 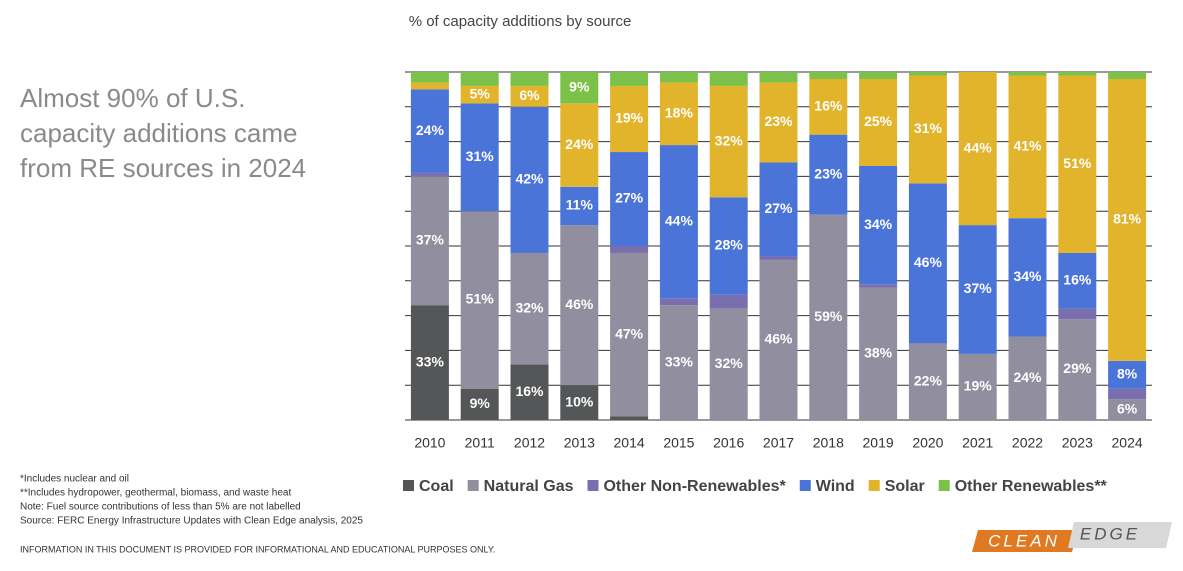 I want to click on data-label: 42%, so click(x=529, y=179).